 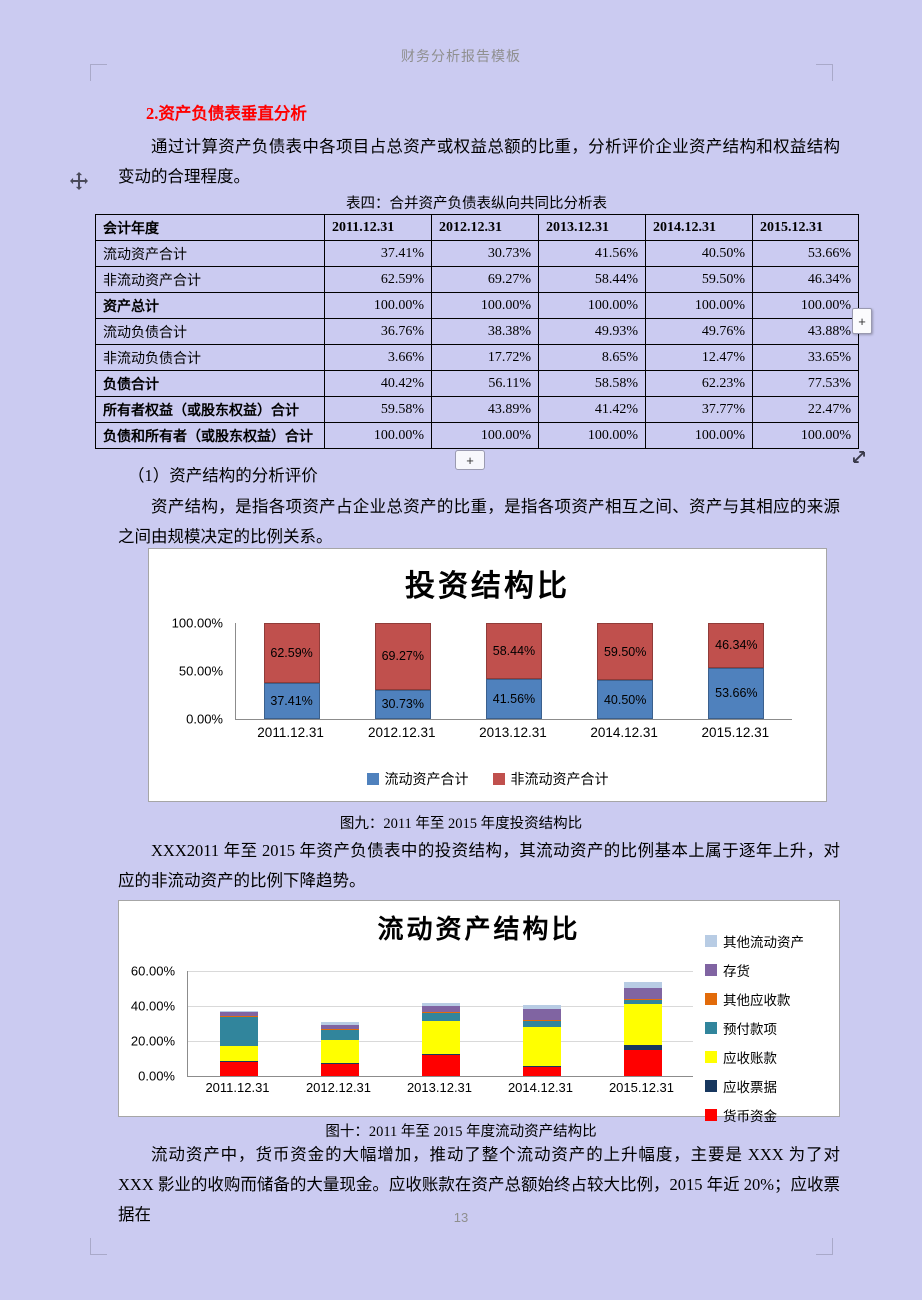 I want to click on bar-segment: 30.73%, so click(x=402, y=704).